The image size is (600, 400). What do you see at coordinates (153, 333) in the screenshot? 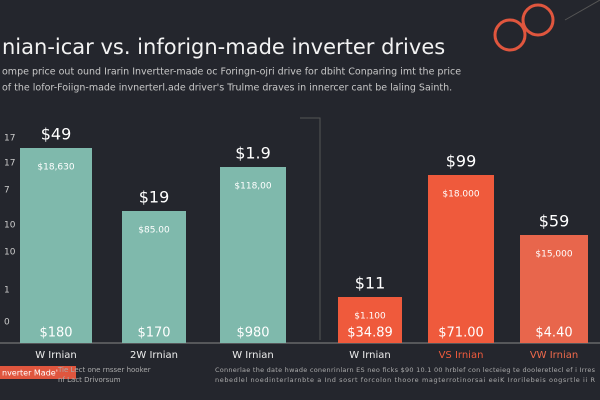
I see `bar-bottom-label: $170` at bounding box center [153, 333].